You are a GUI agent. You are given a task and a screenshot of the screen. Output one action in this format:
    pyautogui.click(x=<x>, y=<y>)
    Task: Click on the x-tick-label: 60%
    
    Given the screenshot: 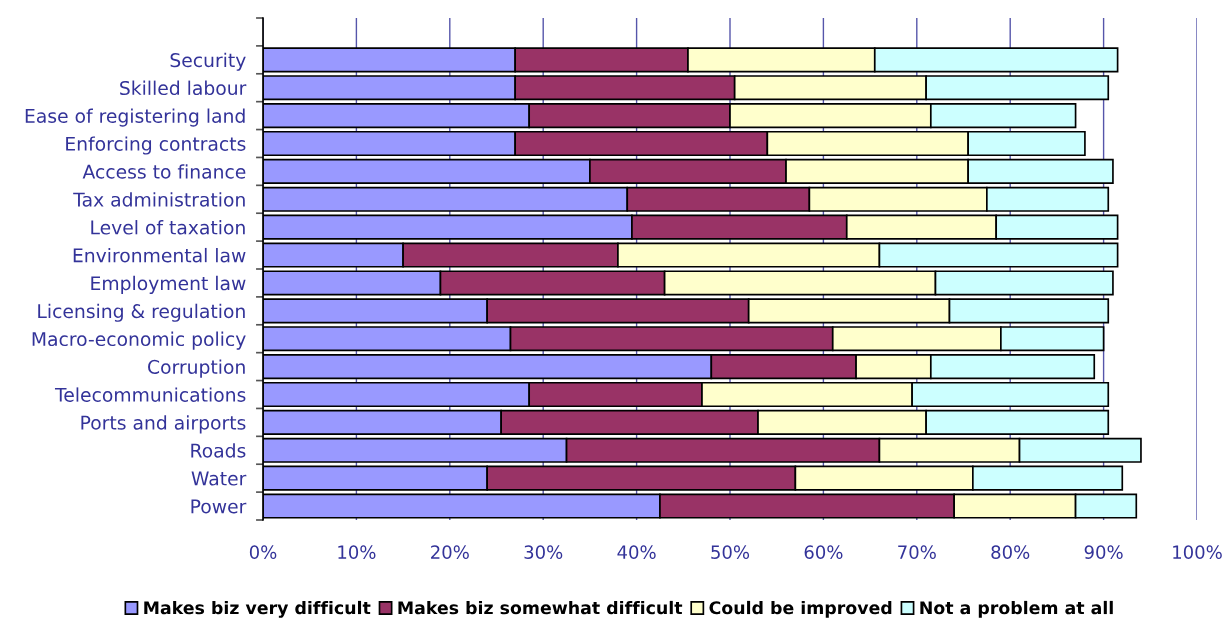 What is the action you would take?
    pyautogui.click(x=823, y=552)
    